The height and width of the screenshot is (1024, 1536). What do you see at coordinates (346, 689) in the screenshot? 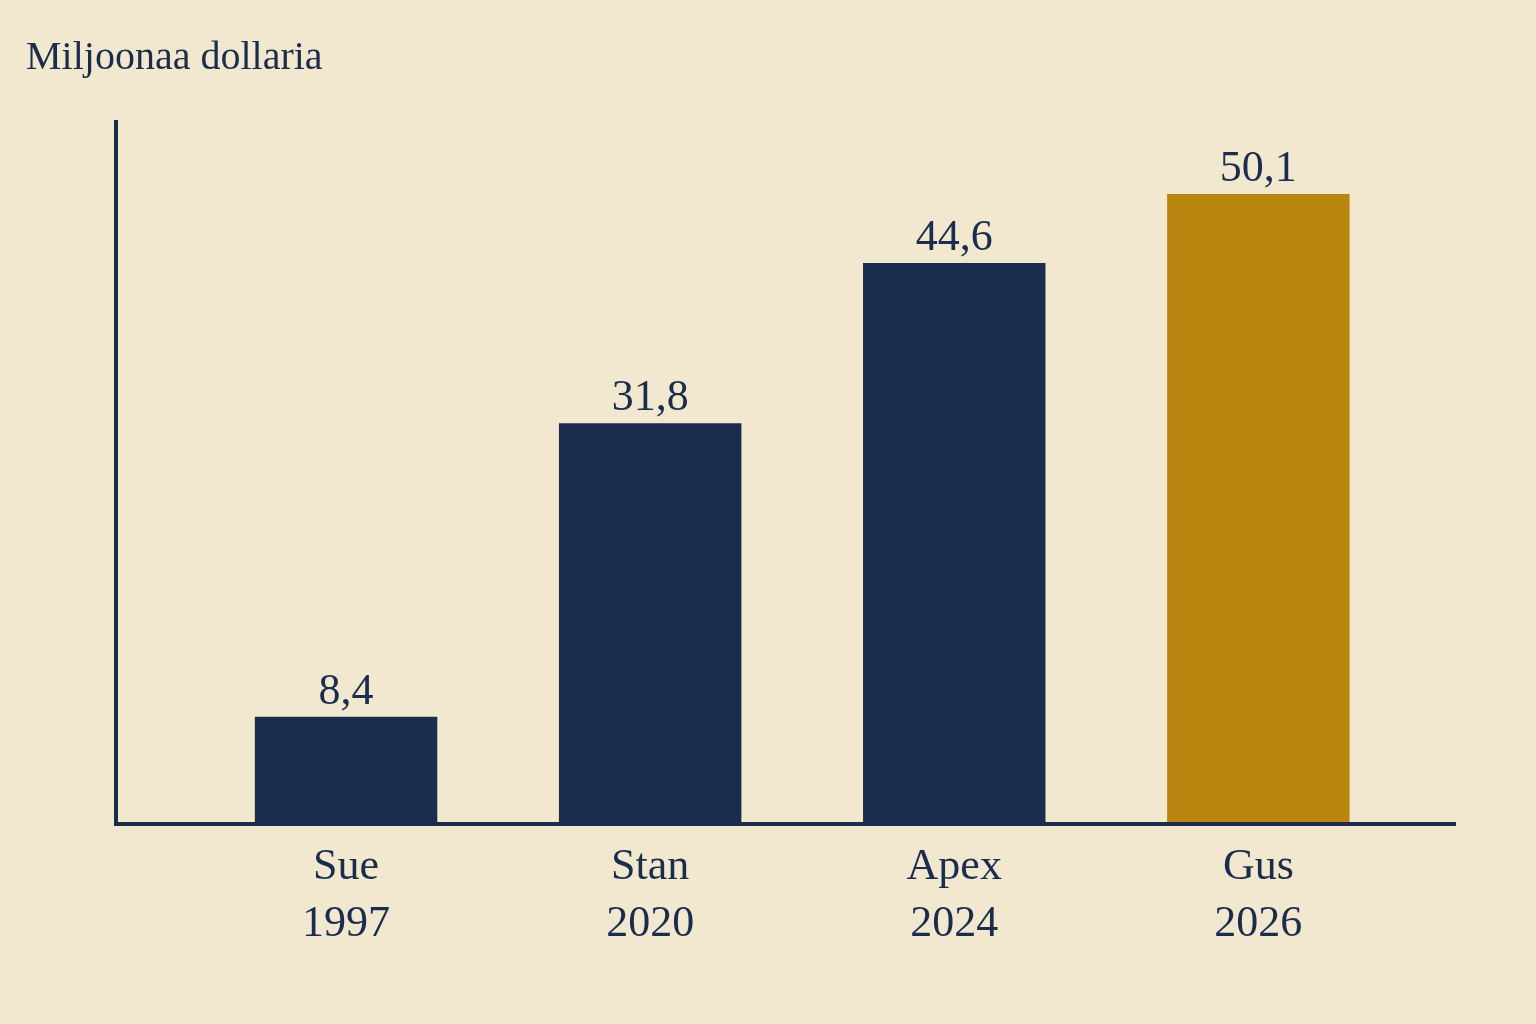
I see `data-label: 8,4` at bounding box center [346, 689].